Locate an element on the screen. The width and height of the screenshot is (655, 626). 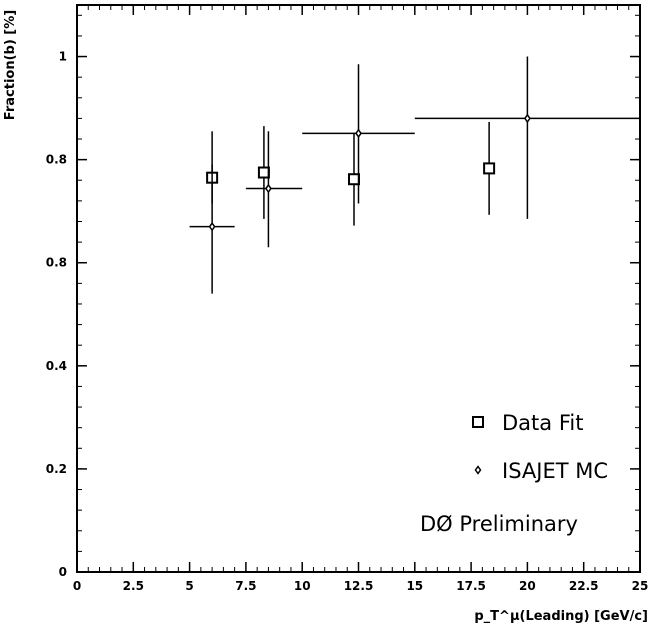
x-tick-label: 12.5 is located at coordinates (359, 586).